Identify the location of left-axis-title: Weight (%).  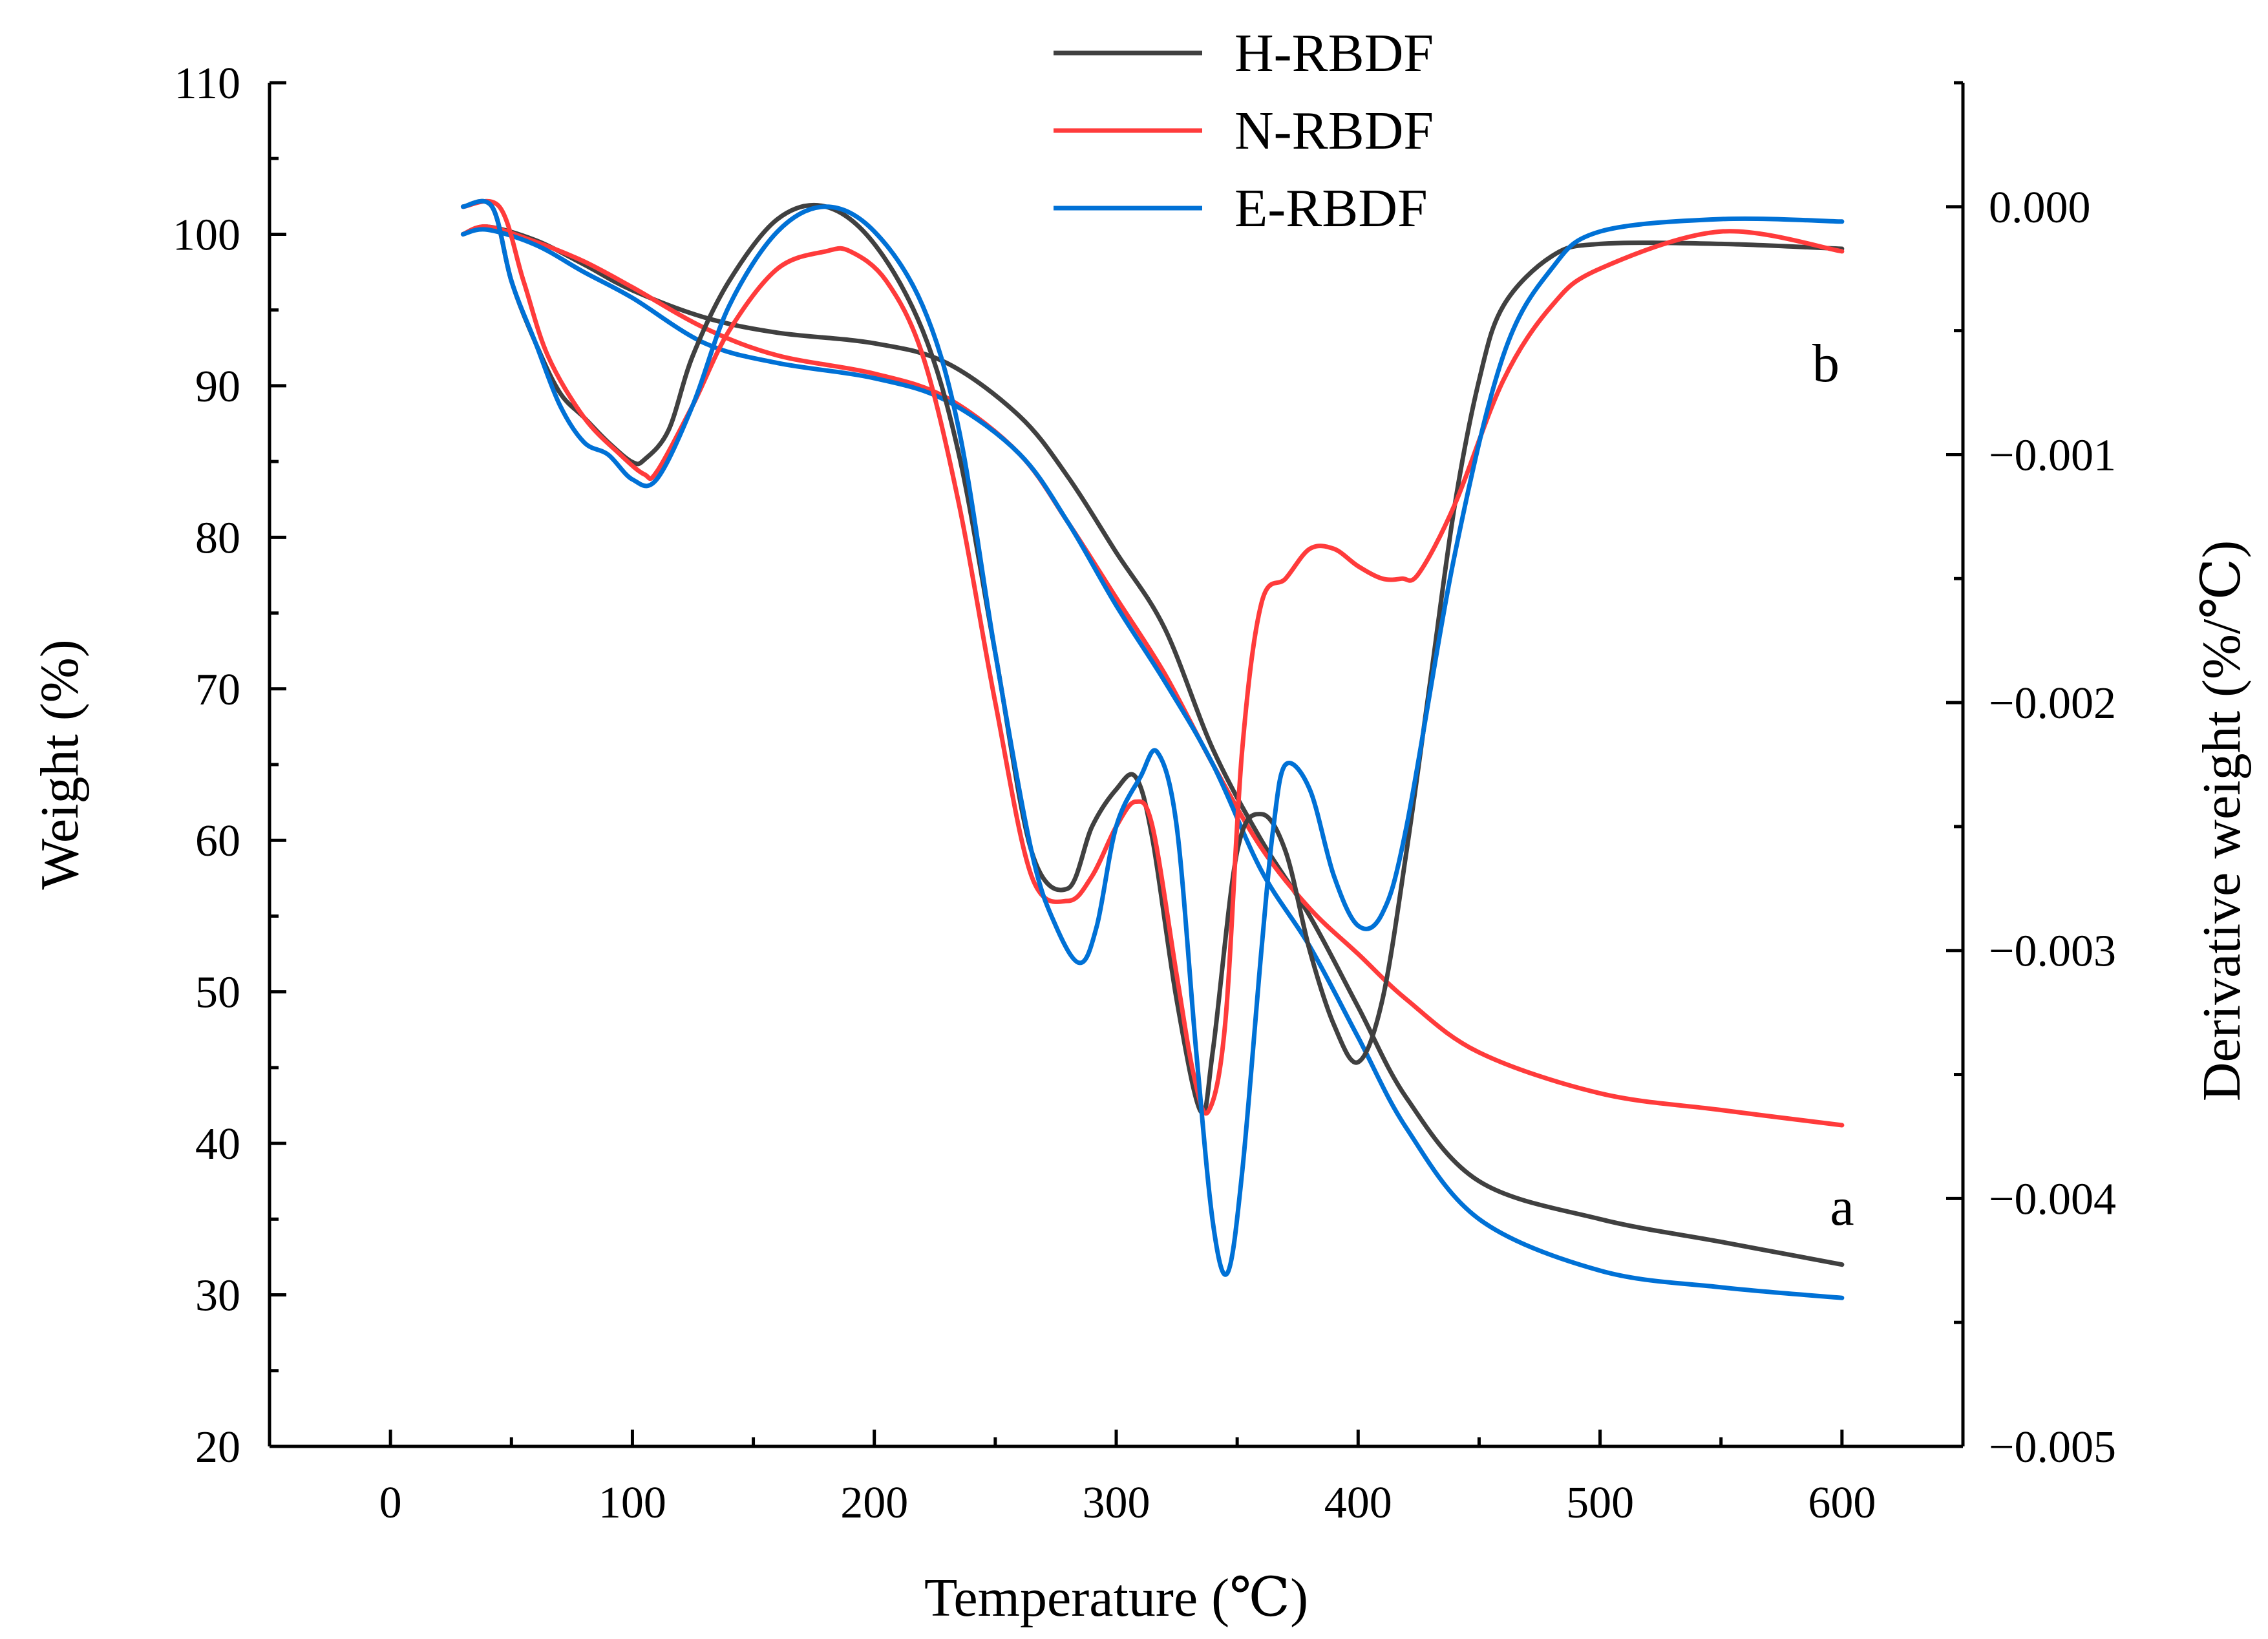
(60, 764).